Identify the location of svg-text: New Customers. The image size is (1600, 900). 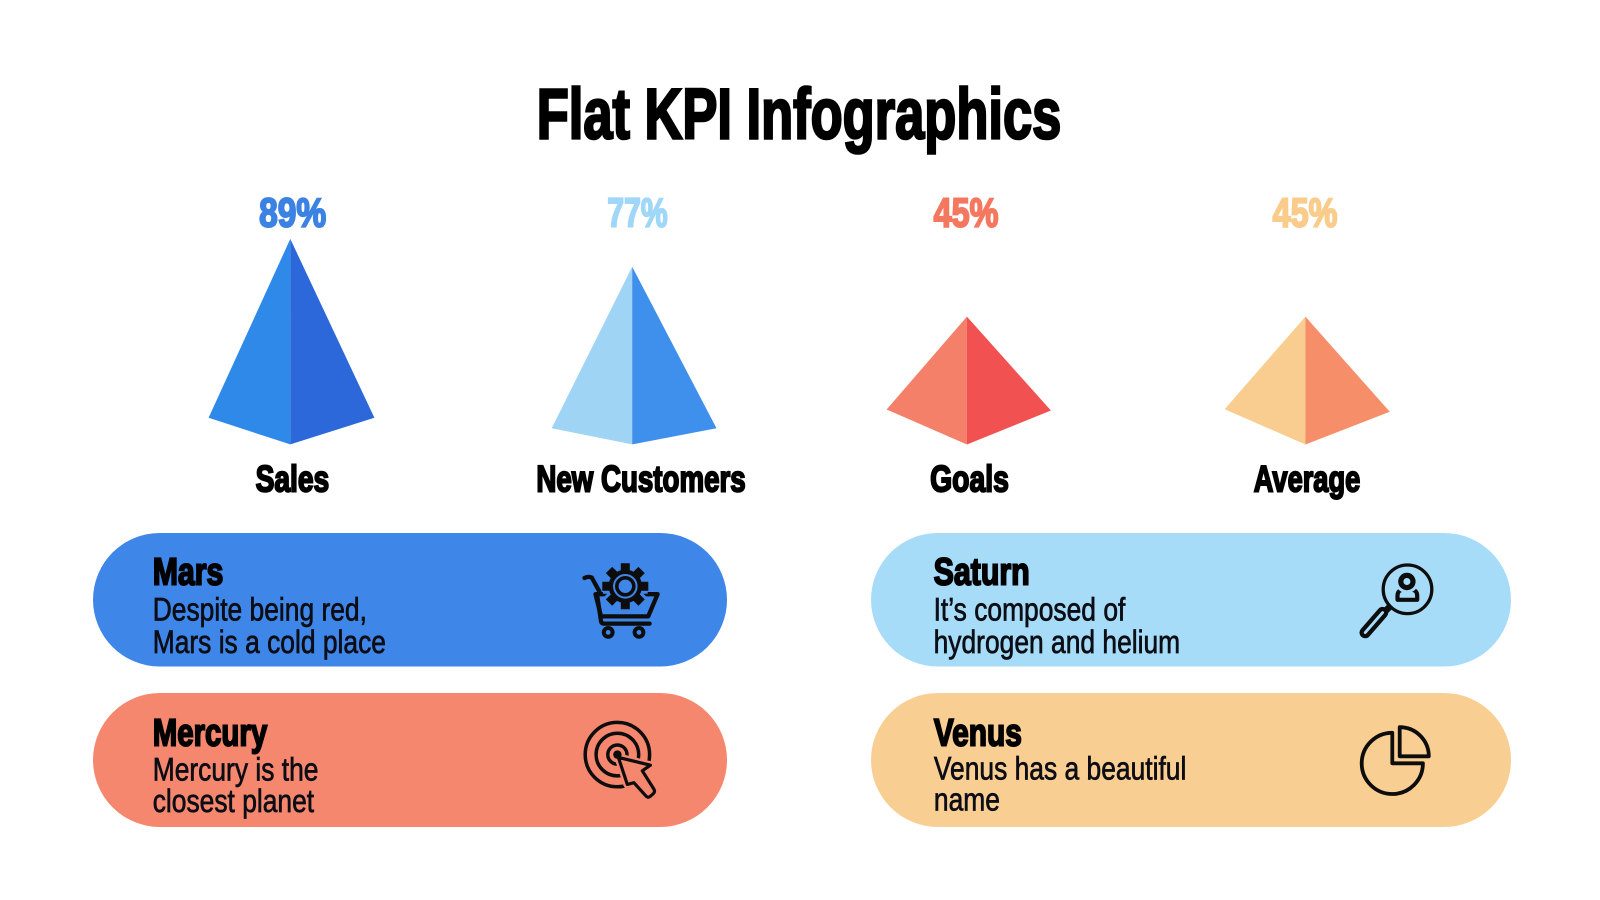
(640, 479).